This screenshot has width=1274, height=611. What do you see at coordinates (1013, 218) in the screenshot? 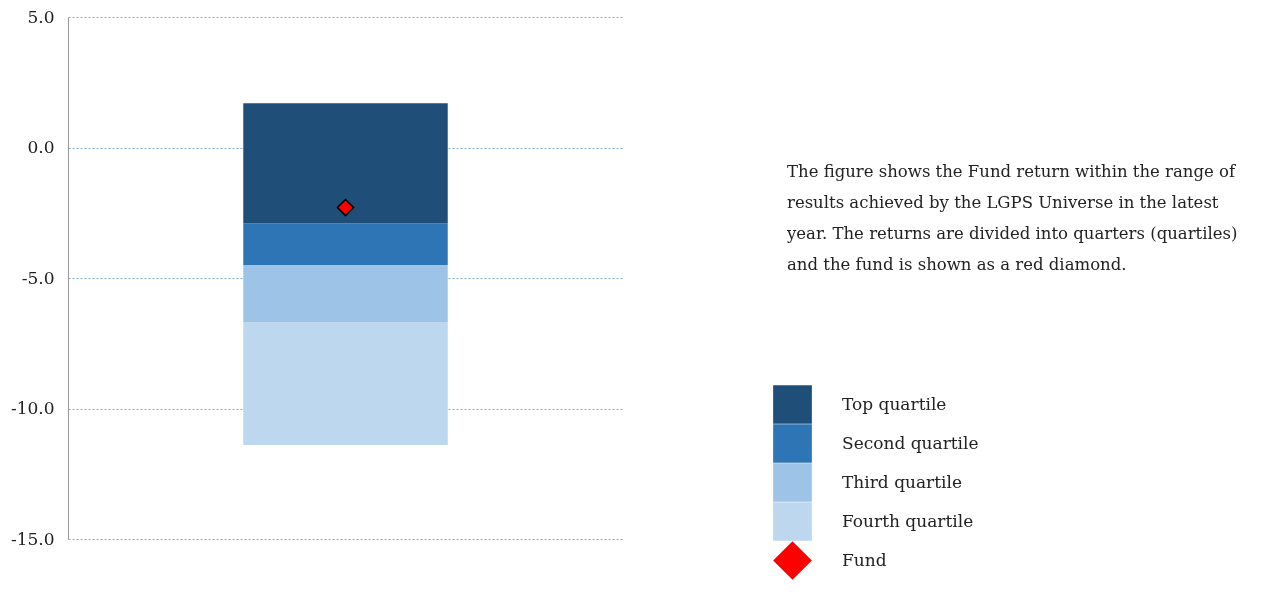
I see `text: The figure shows the Fund return within the range of results achieved by the LGPS Universe in the latest year. The returns are divided into quarters (quartiles) and the fund is shown as a red diamond.` at bounding box center [1013, 218].